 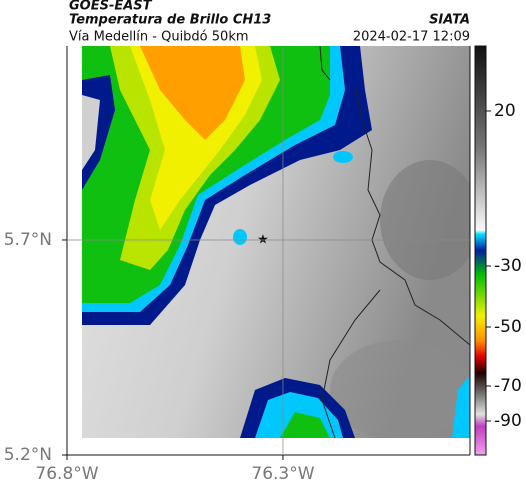 I want to click on x-tick-label: 76.3°W, so click(x=282, y=474).